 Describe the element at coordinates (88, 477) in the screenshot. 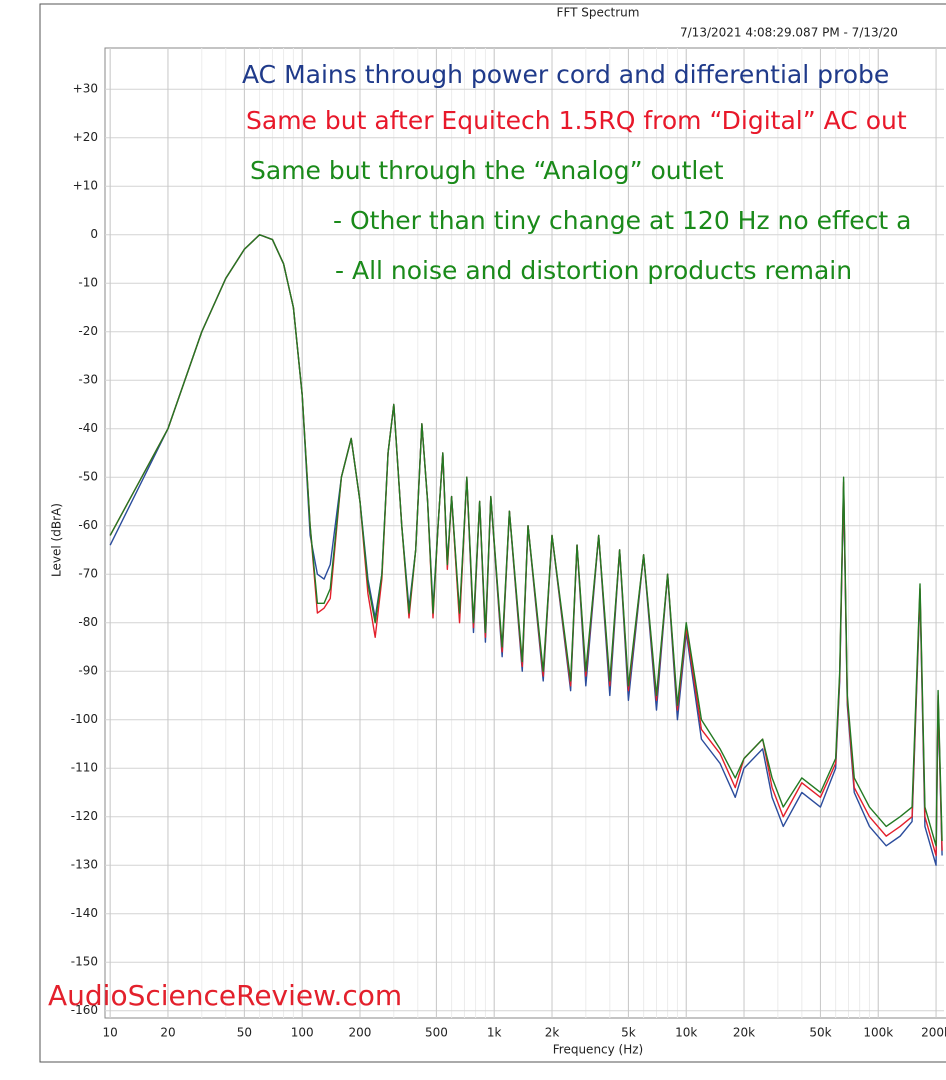

I see `y-tick-label: -50` at that location.